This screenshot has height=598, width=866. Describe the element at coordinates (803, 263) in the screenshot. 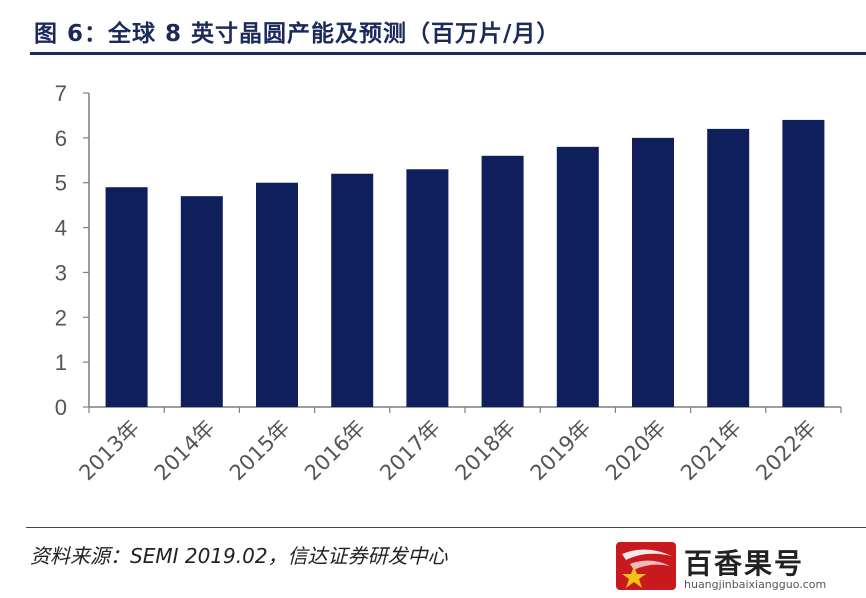

I see `bar-2022年` at that location.